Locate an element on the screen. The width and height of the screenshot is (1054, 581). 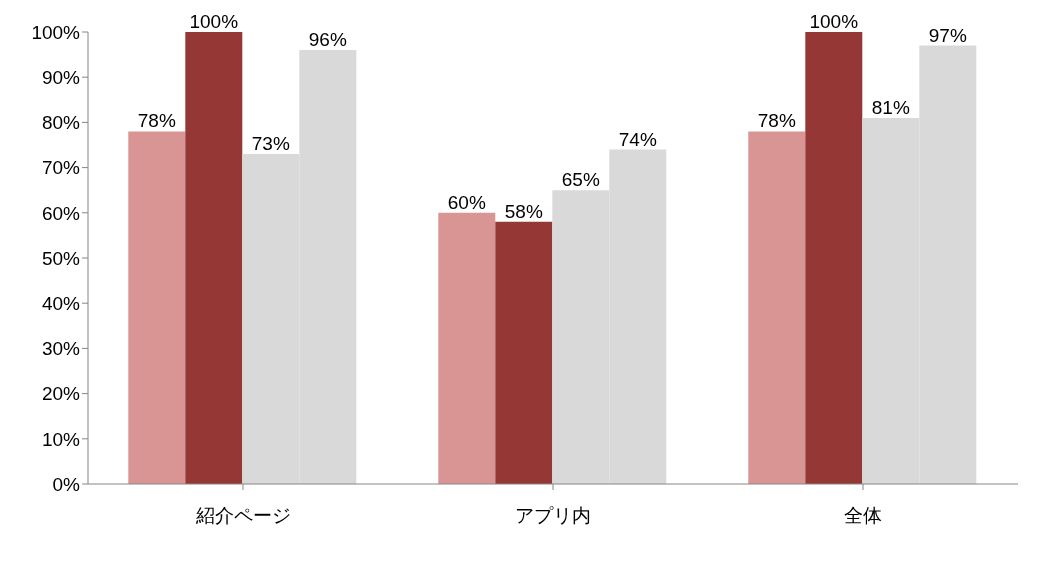
data-label: 60% is located at coordinates (466, 202).